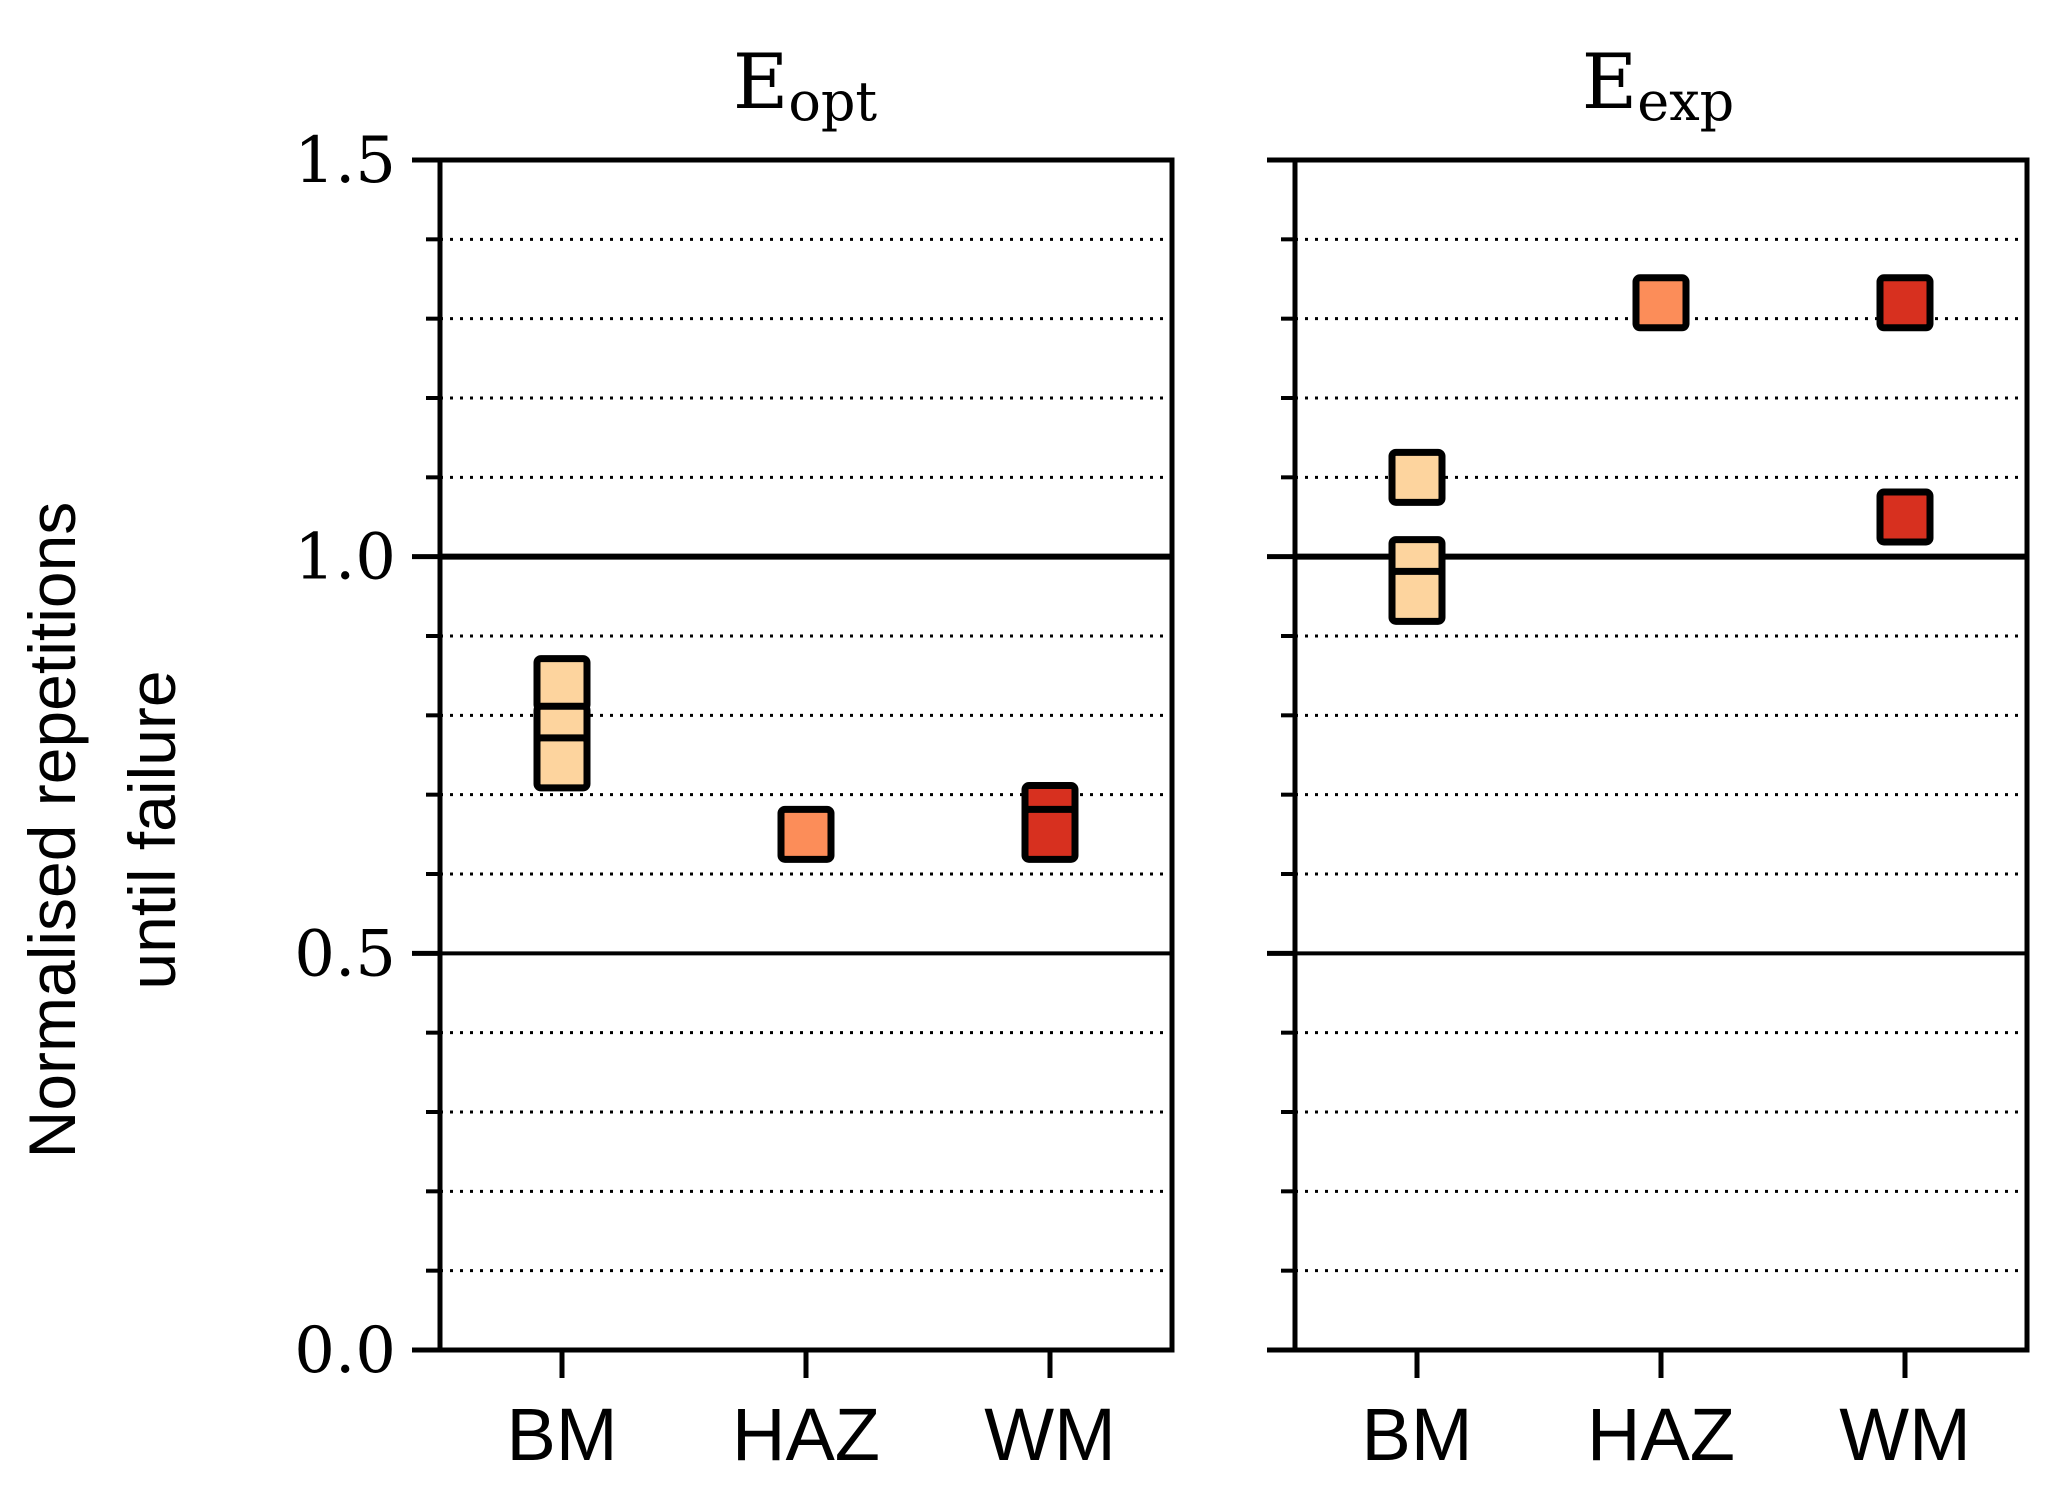 This screenshot has height=1497, width=2060. What do you see at coordinates (345, 558) in the screenshot?
I see `y-tick-label: 1.0` at bounding box center [345, 558].